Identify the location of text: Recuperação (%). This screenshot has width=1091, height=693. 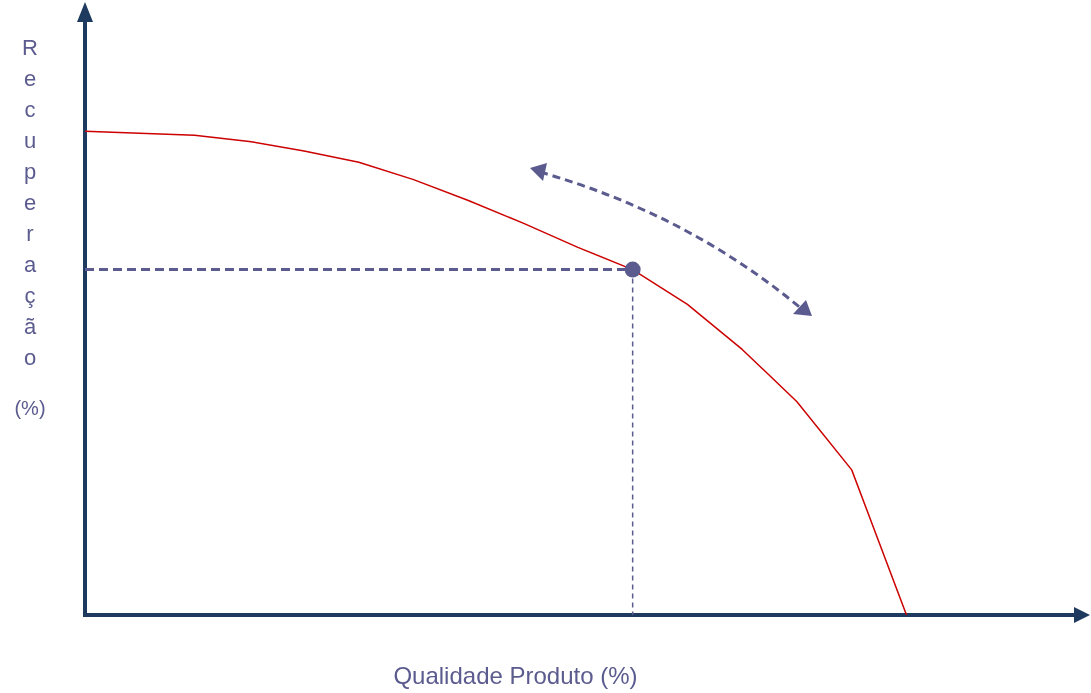
(30, 227).